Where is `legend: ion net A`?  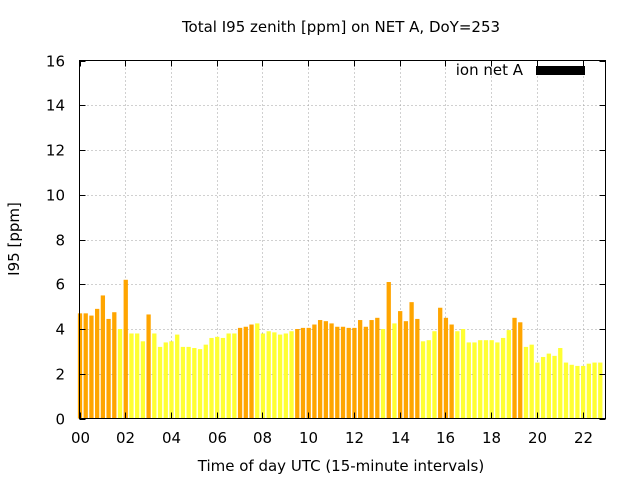
legend: ion net A is located at coordinates (520, 70).